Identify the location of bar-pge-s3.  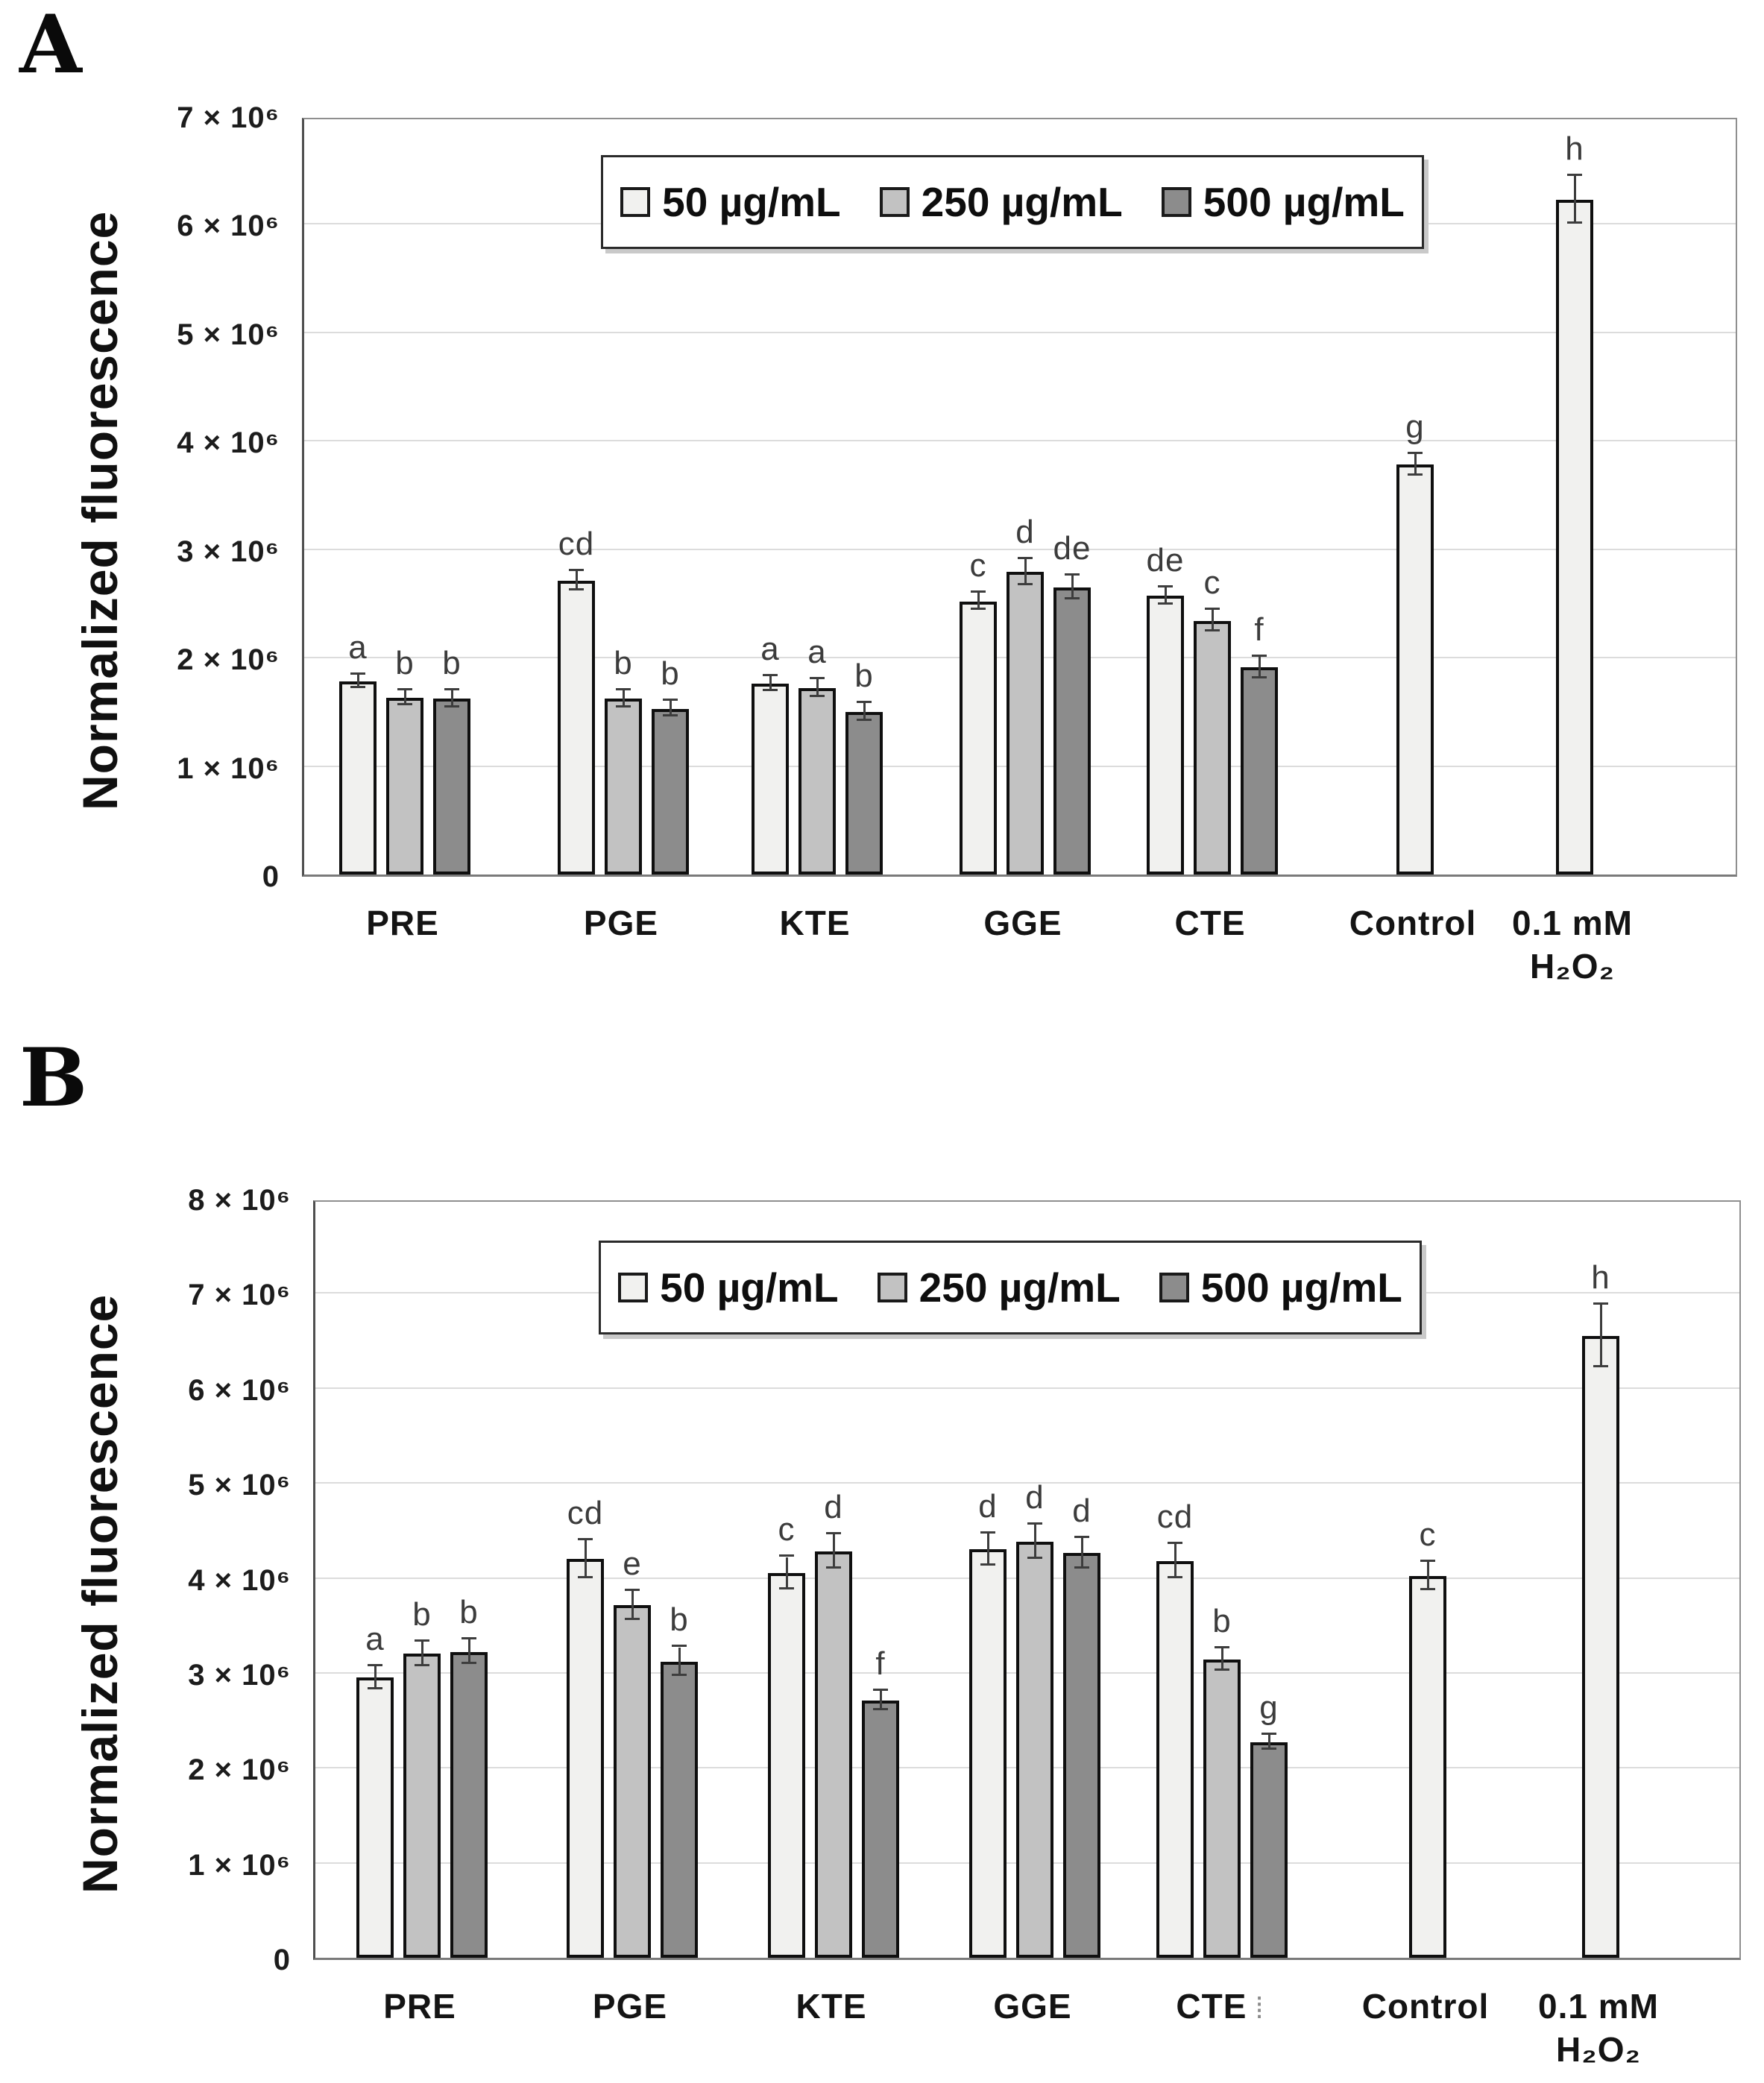
(679, 1809).